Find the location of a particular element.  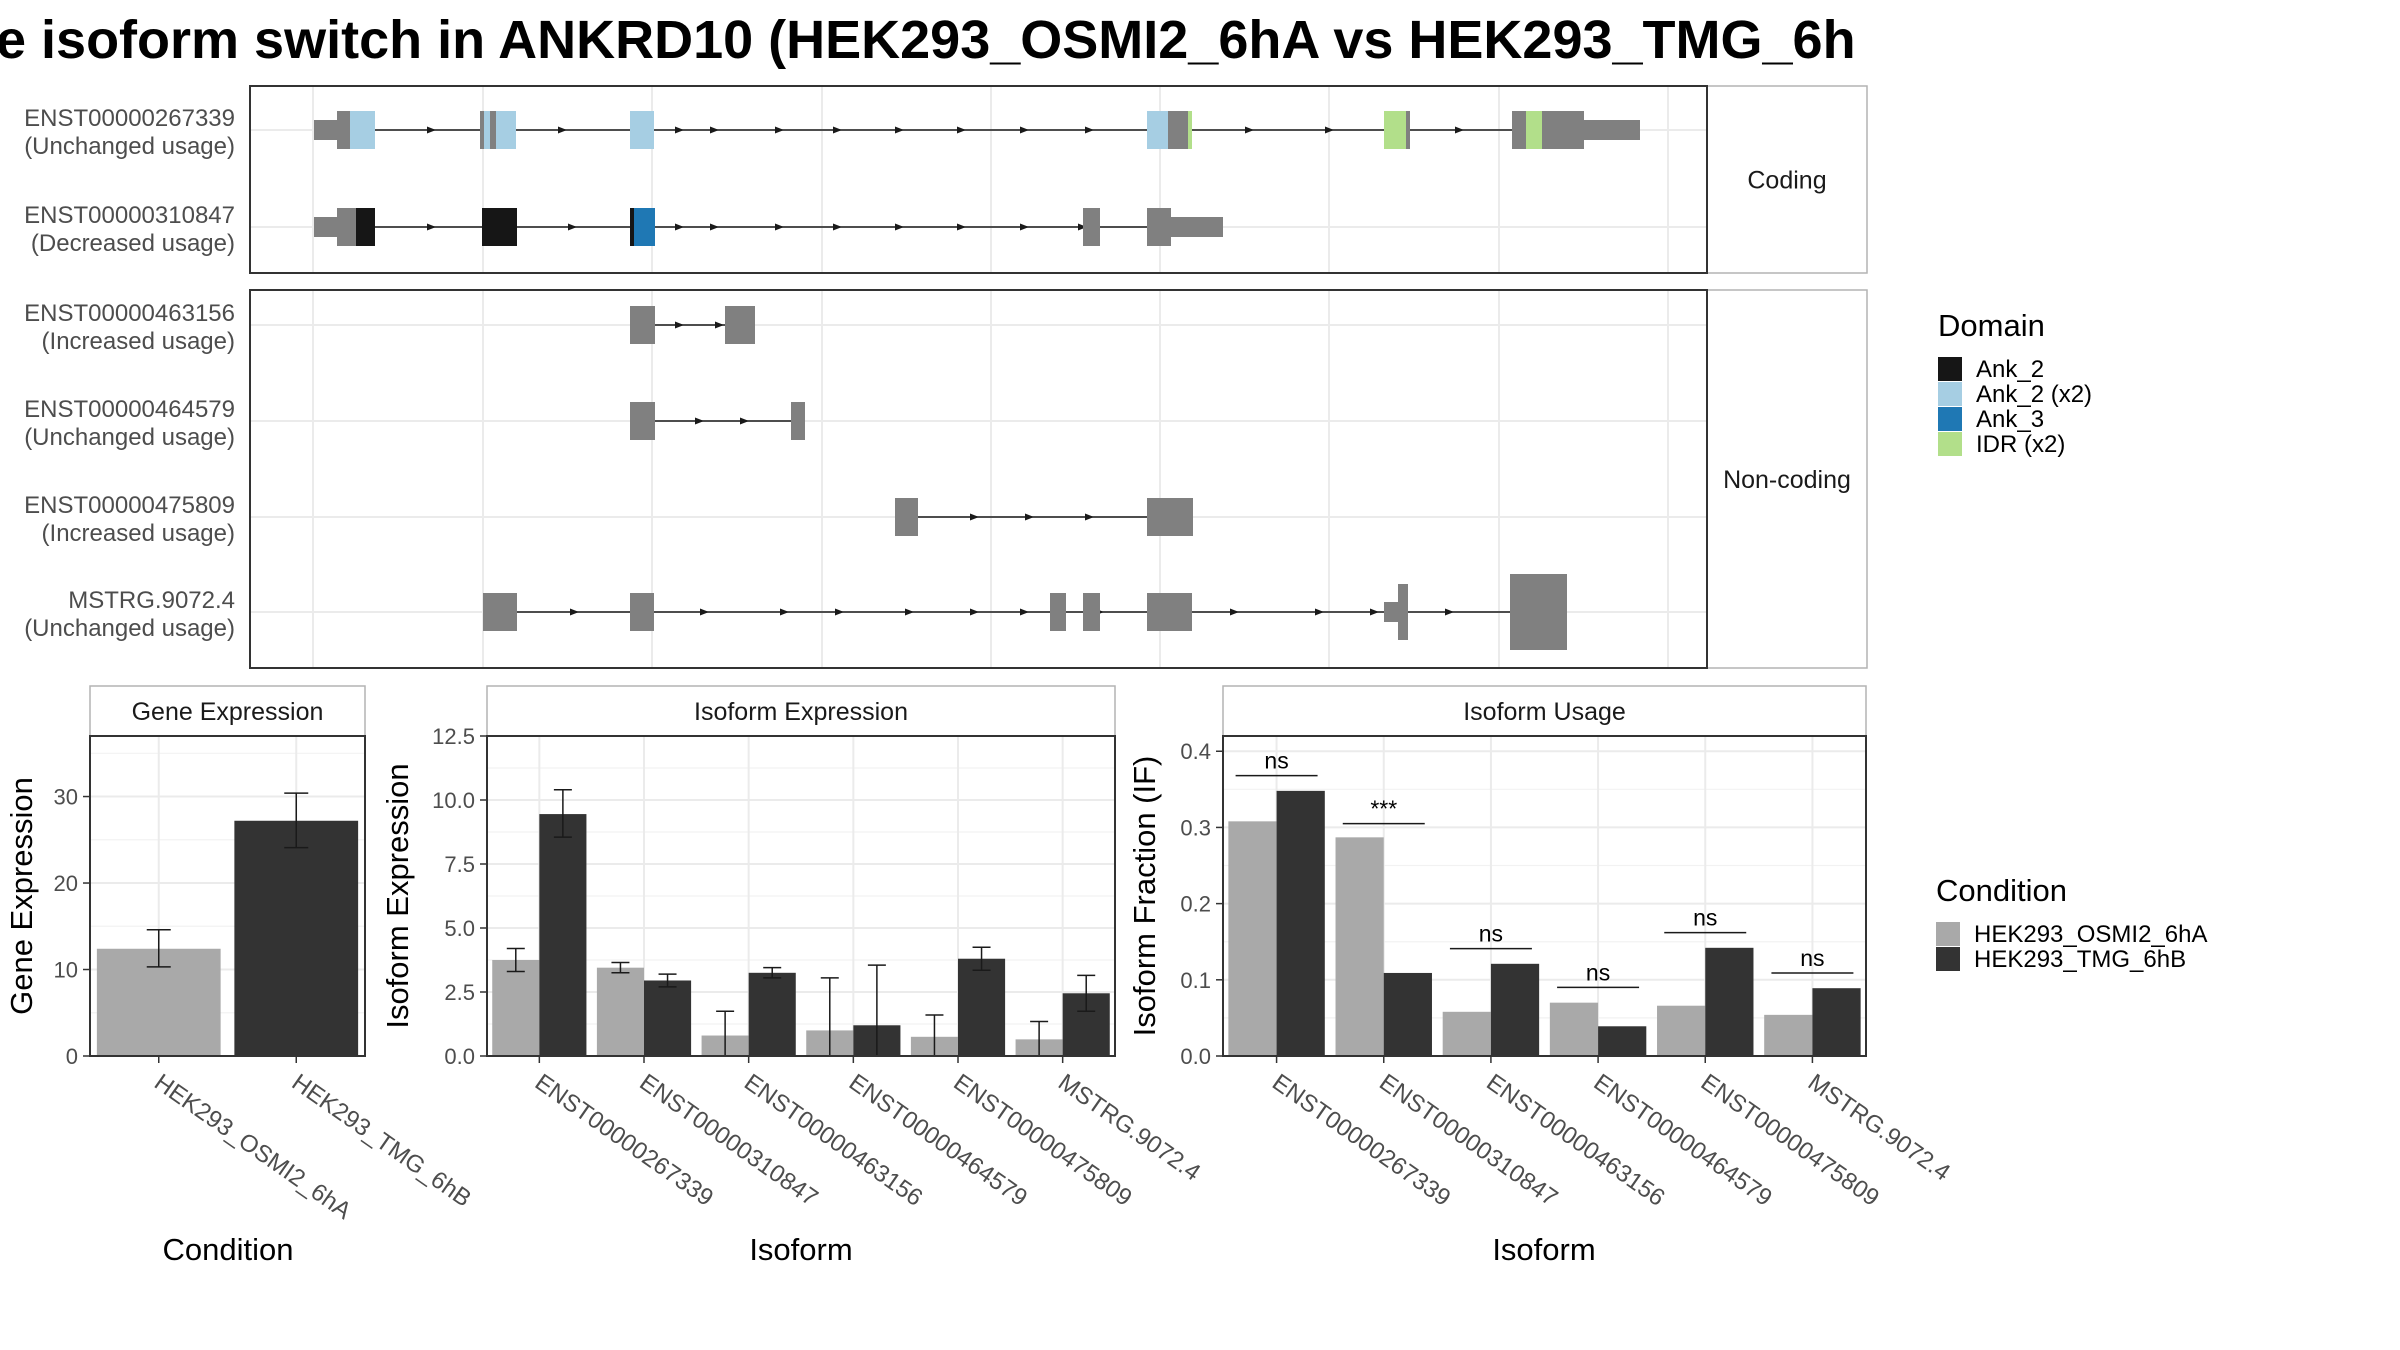

chart-title: Gene Expression is located at coordinates (228, 712).